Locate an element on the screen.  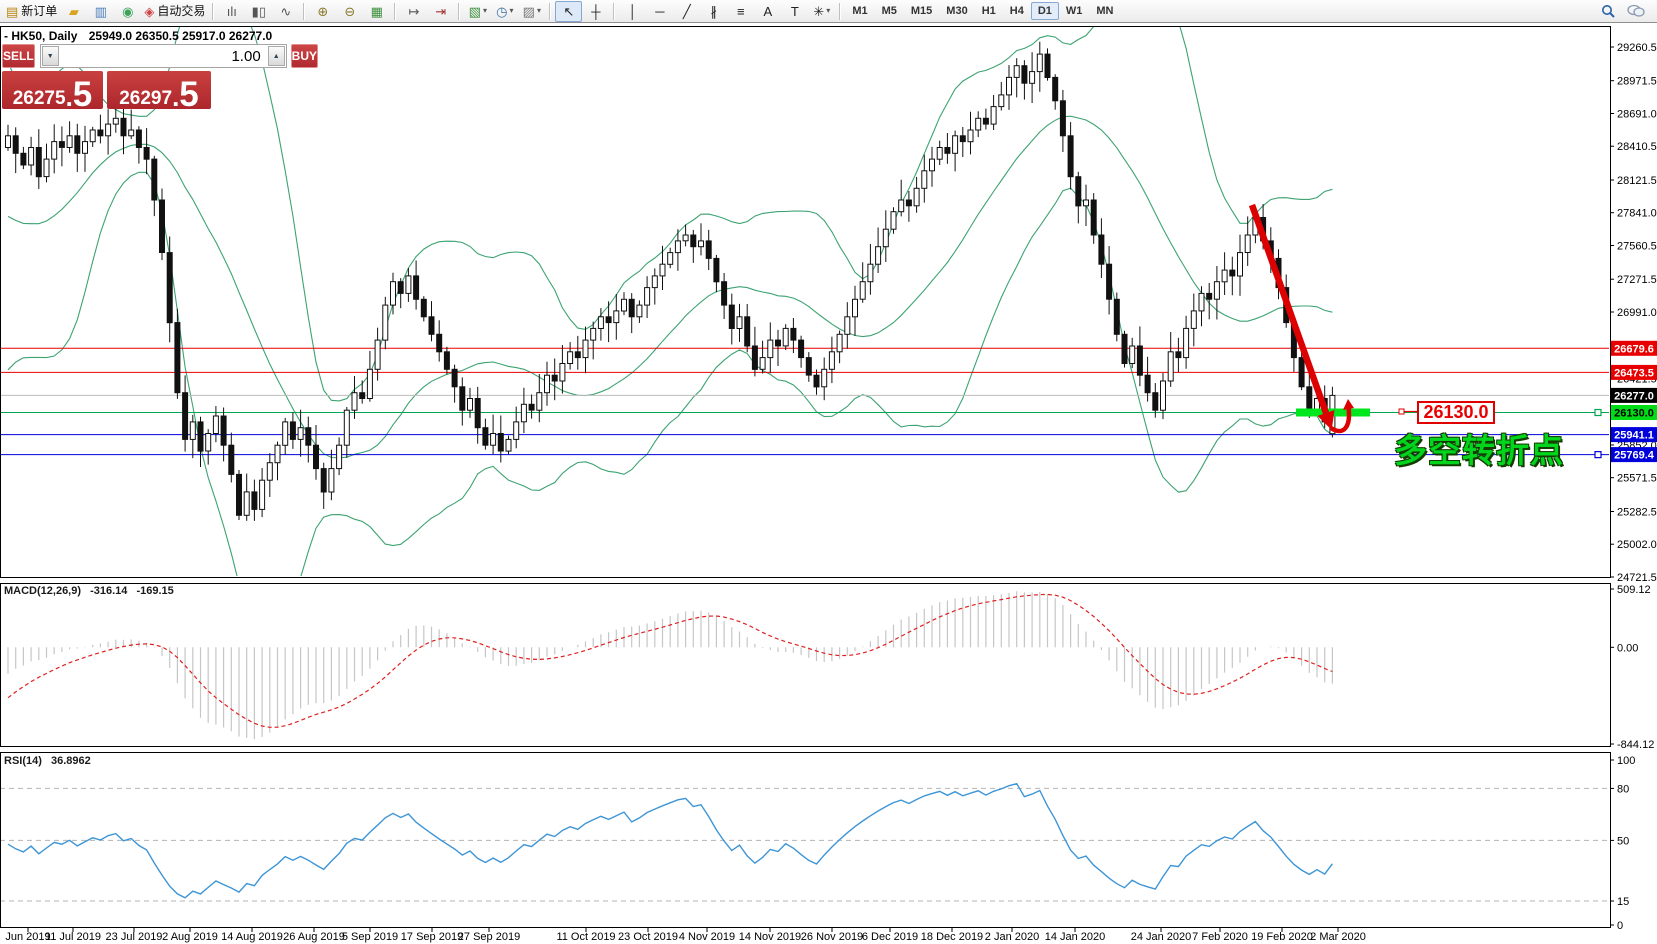
price-axis-label: 27841.0 is located at coordinates (1637, 214).